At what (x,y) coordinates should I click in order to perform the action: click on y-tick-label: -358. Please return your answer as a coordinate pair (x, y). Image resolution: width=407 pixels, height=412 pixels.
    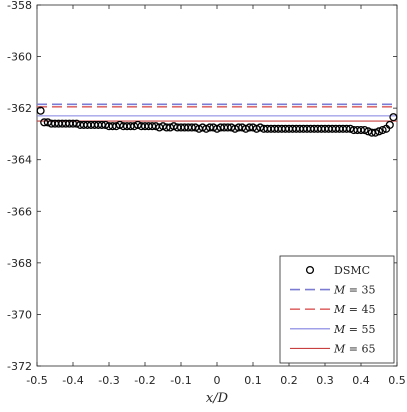
    Looking at the image, I should click on (19, 6).